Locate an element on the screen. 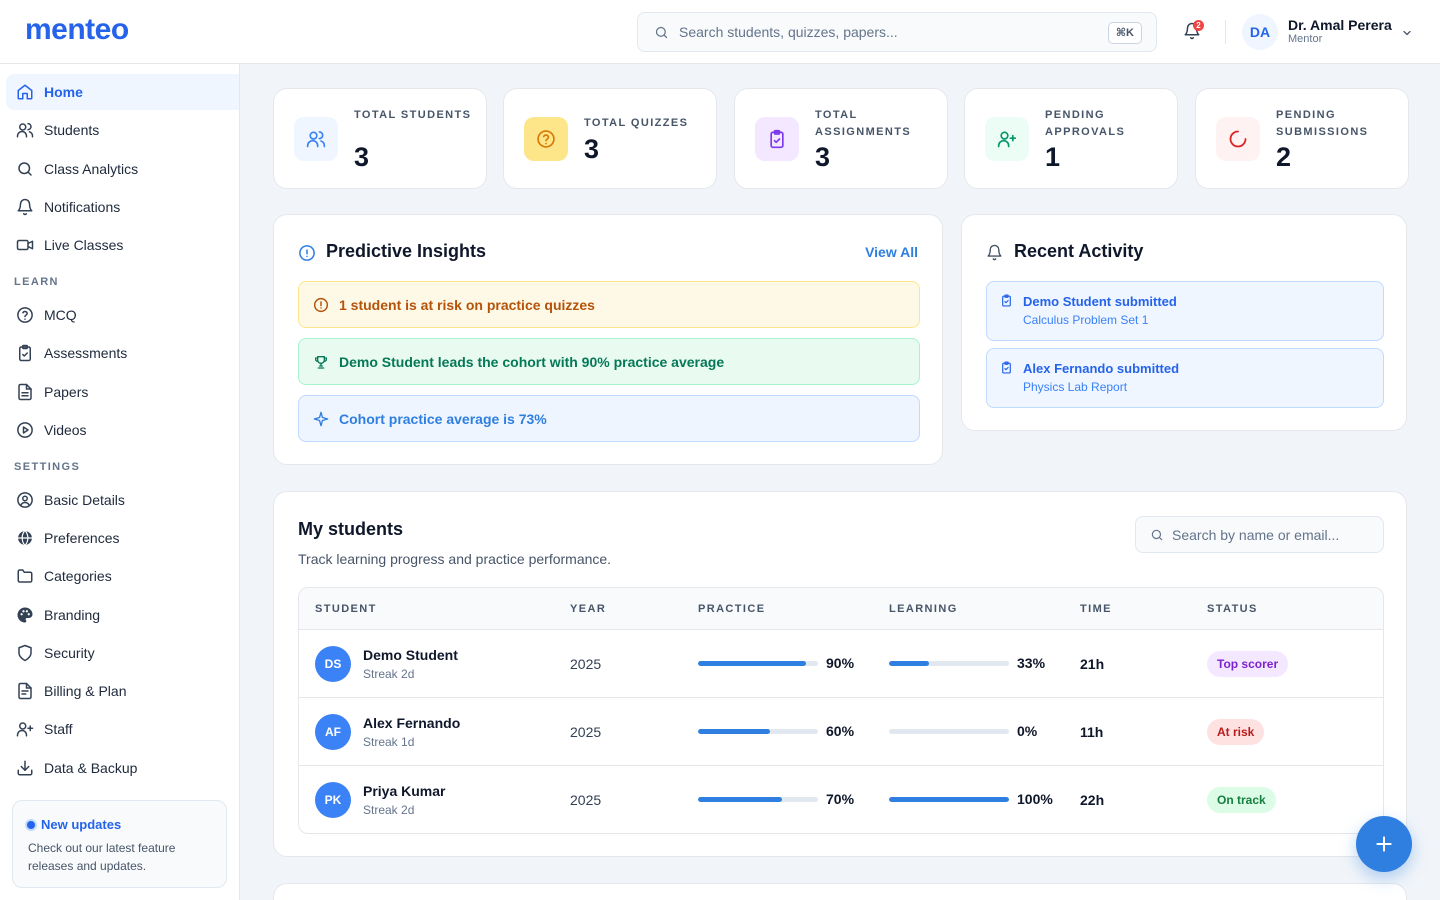  sidebar-item-home: Home is located at coordinates (122, 92).